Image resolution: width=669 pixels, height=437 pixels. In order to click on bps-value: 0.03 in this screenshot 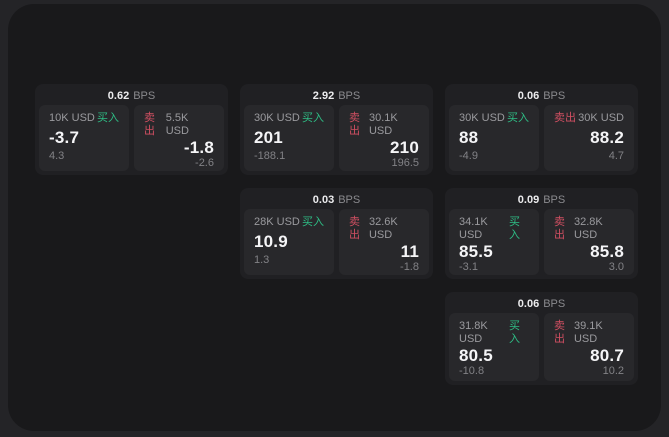, I will do `click(323, 200)`.